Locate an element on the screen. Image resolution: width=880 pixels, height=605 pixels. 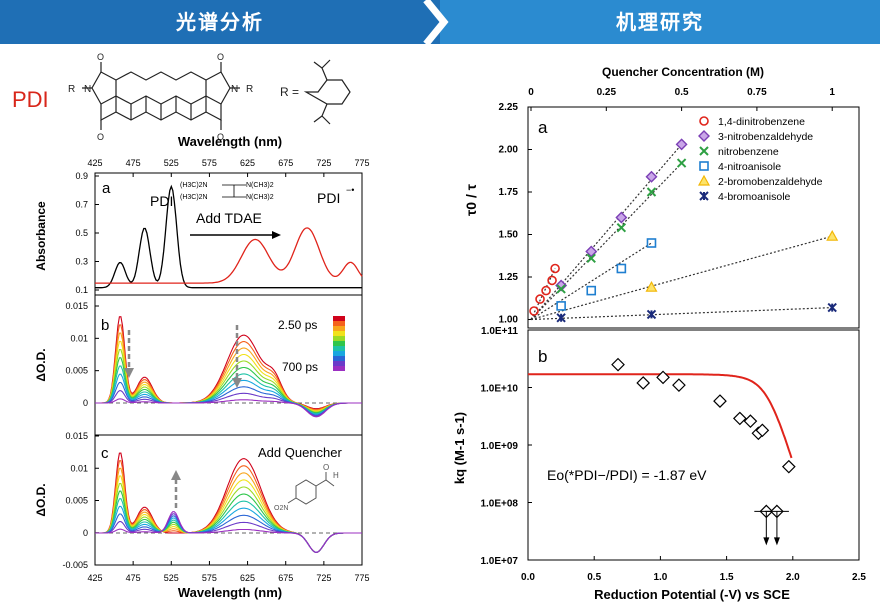
legend-entry: 4-nitroanisole is located at coordinates (749, 167).